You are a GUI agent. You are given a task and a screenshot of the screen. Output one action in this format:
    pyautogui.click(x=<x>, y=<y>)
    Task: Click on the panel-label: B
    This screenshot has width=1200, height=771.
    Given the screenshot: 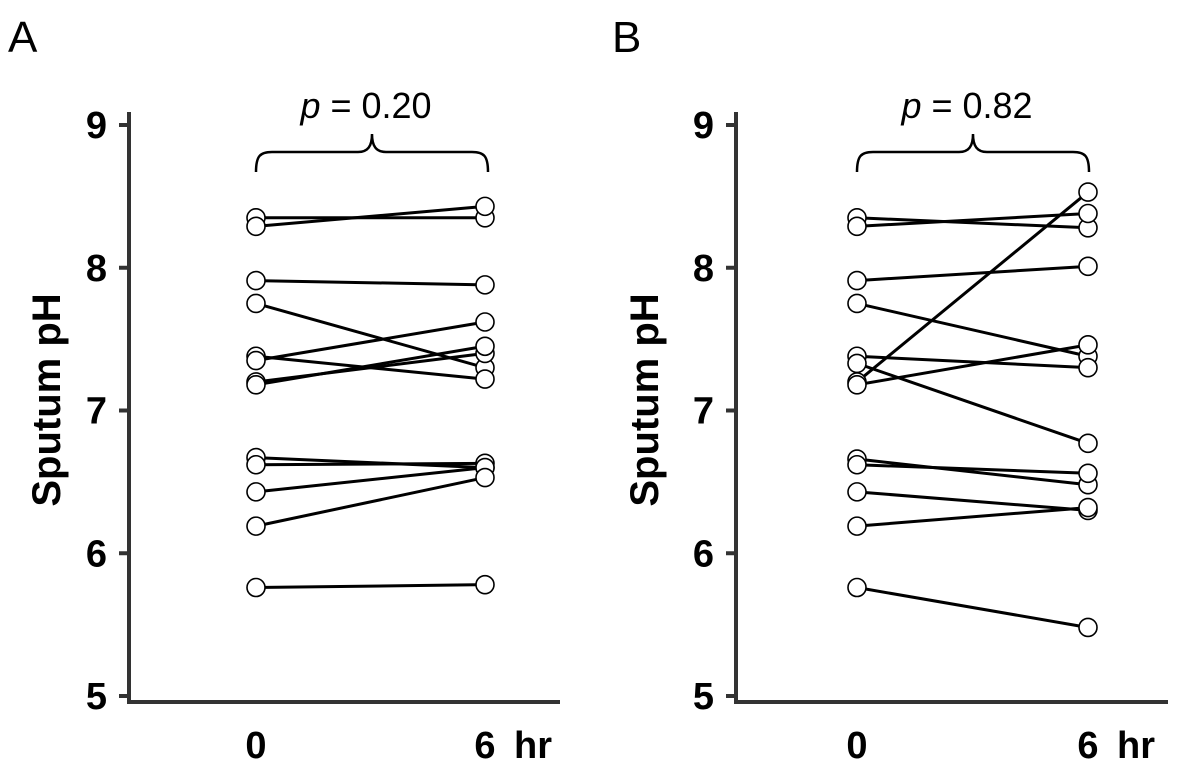 What is the action you would take?
    pyautogui.click(x=626, y=37)
    